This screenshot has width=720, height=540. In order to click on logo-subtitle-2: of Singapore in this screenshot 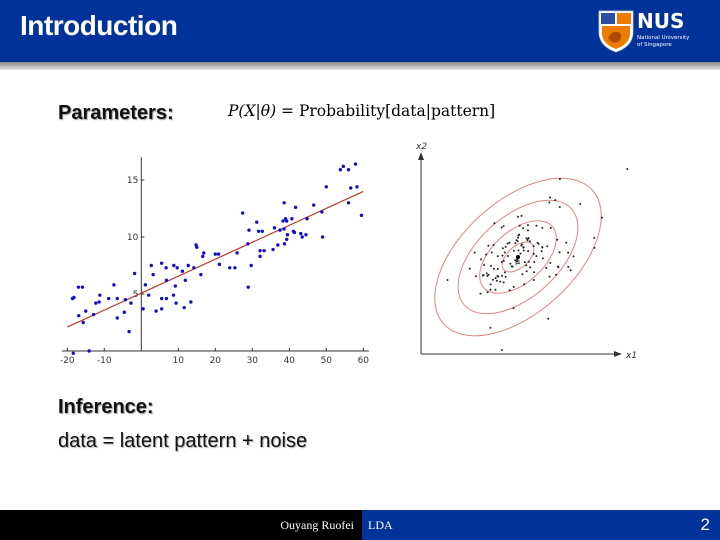, I will do `click(654, 45)`.